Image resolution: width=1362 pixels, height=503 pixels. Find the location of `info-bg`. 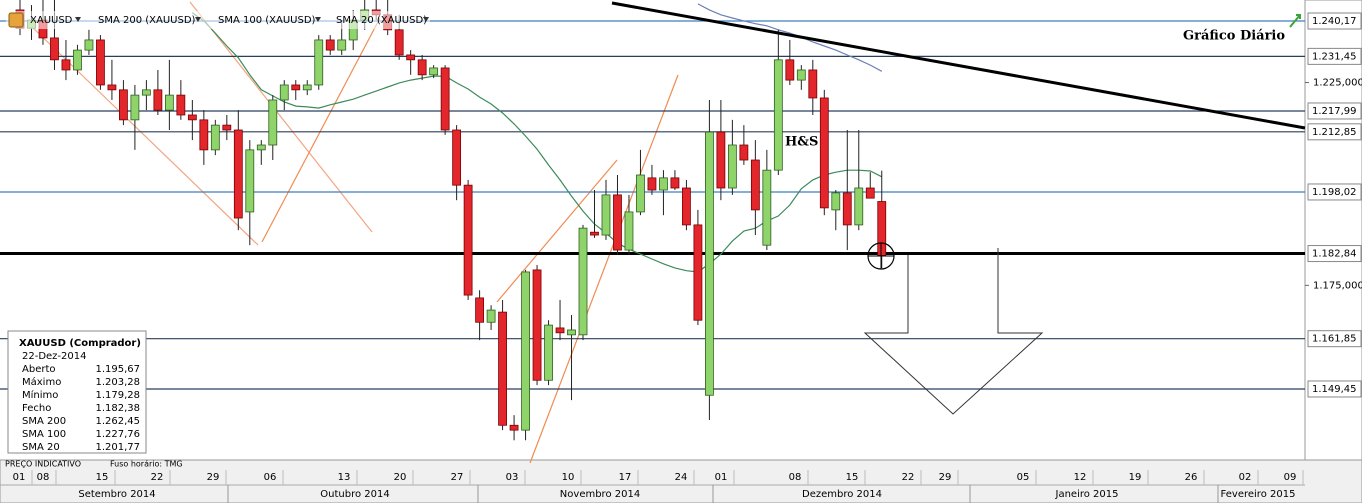

info-bg is located at coordinates (77, 392).